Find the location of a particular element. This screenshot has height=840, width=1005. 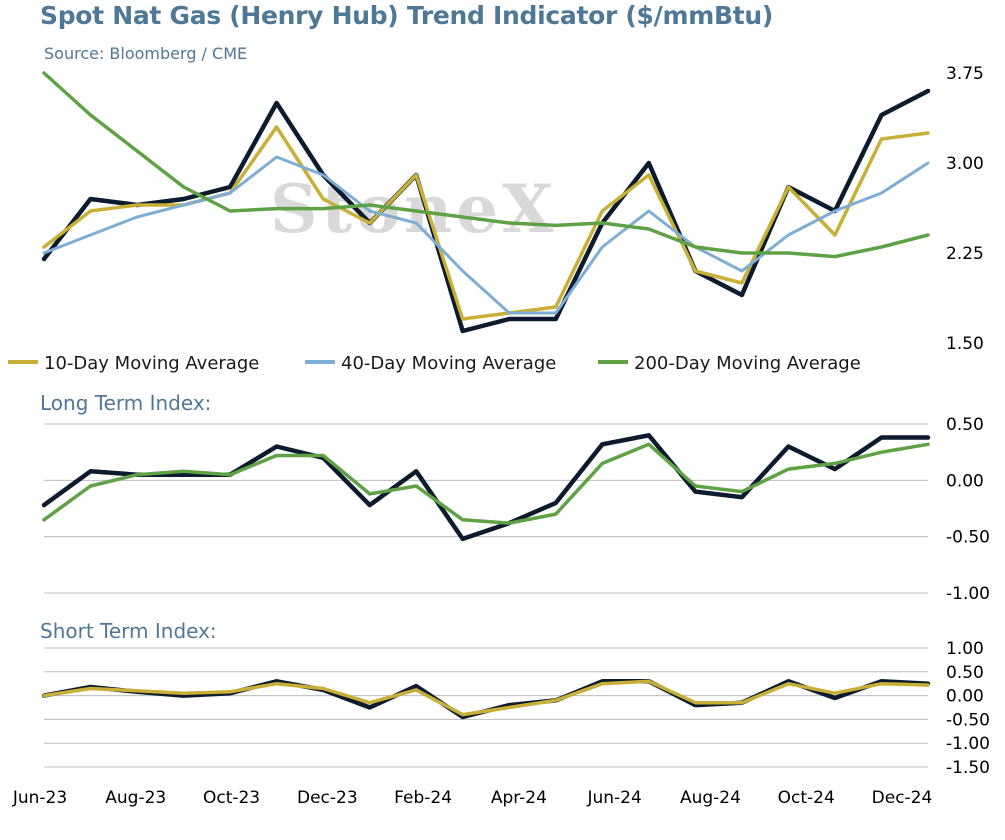

long-term-title: Long Term Index: is located at coordinates (125, 403).